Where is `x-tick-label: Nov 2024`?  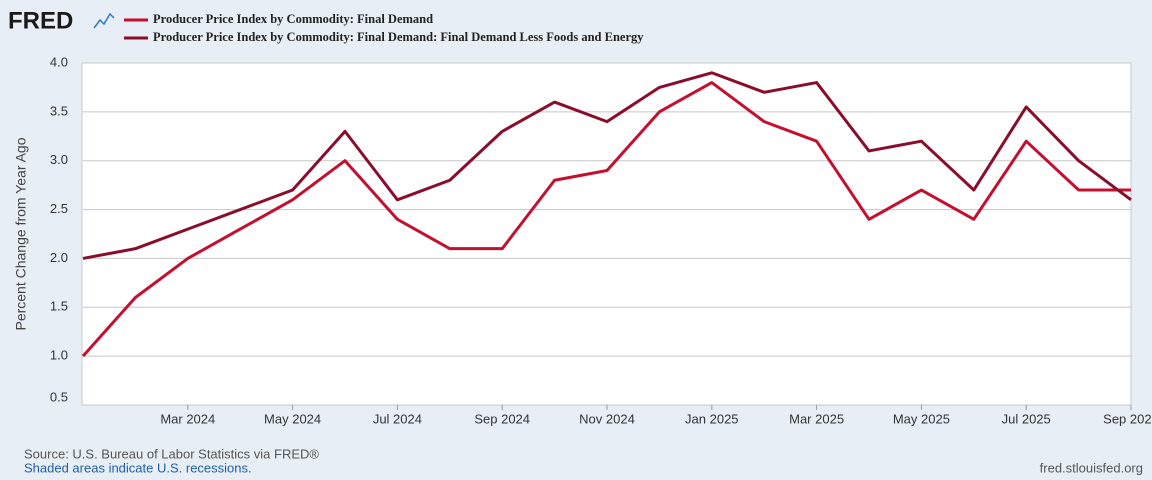
x-tick-label: Nov 2024 is located at coordinates (607, 418).